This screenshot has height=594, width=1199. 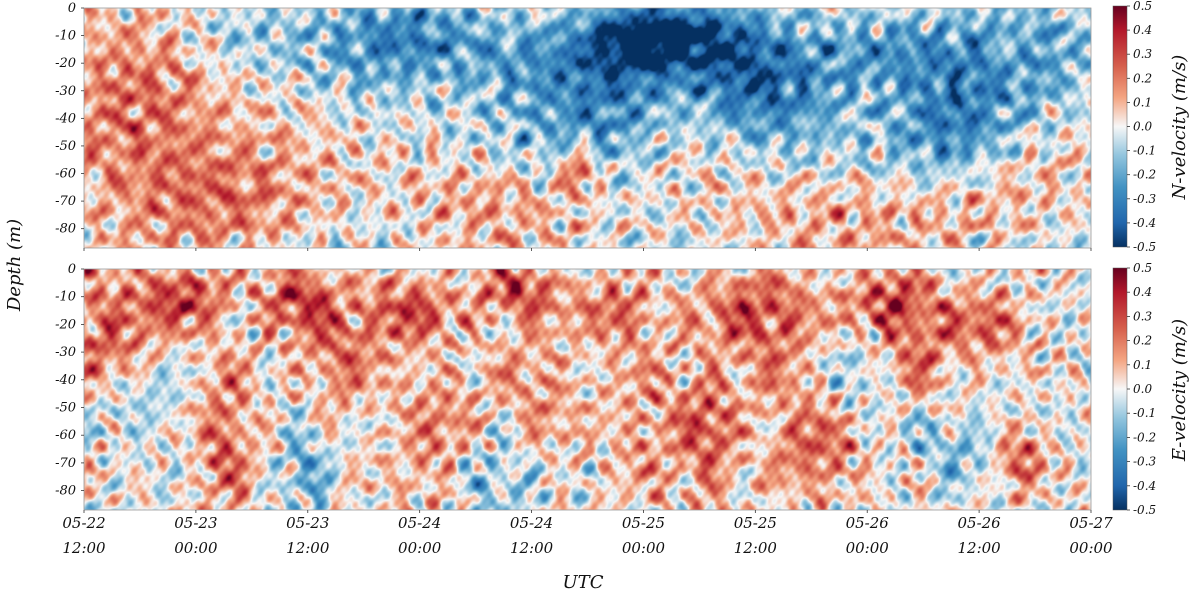 I want to click on y-axis-label: Depth (m), so click(x=14, y=265).